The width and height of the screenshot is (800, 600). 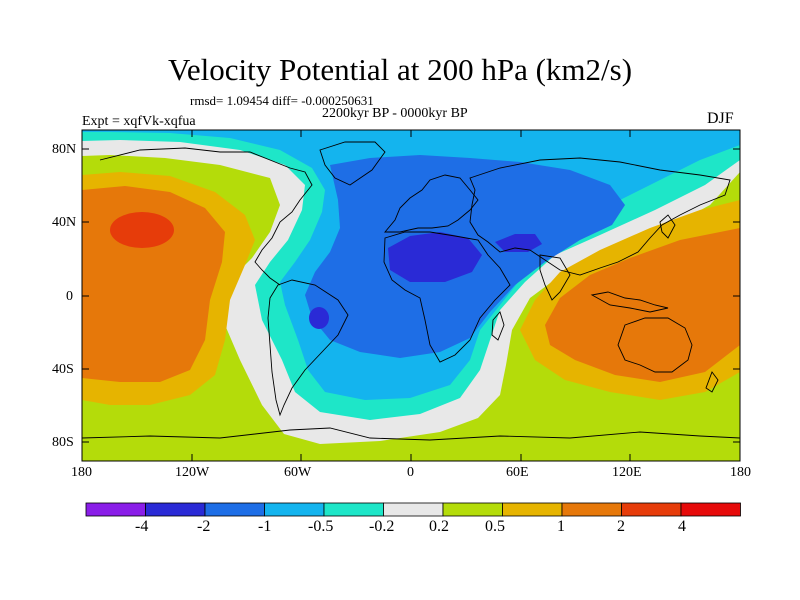 What do you see at coordinates (410, 472) in the screenshot?
I see `lon-label-0: 0` at bounding box center [410, 472].